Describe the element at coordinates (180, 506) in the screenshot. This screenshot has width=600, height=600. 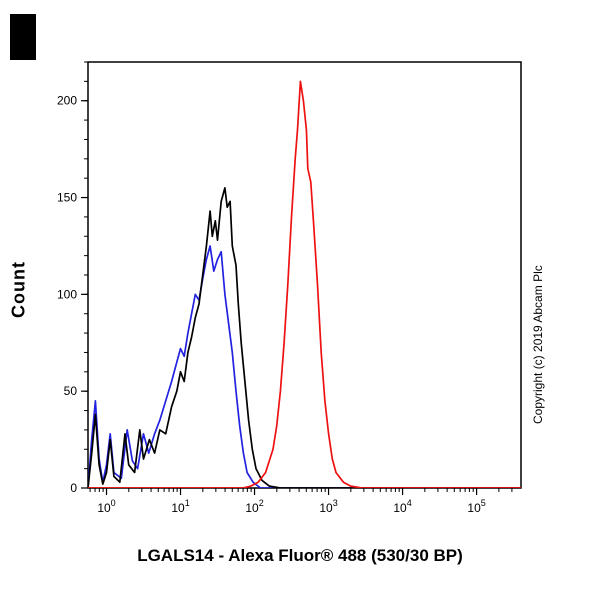
I see `svg-text: 101` at that location.